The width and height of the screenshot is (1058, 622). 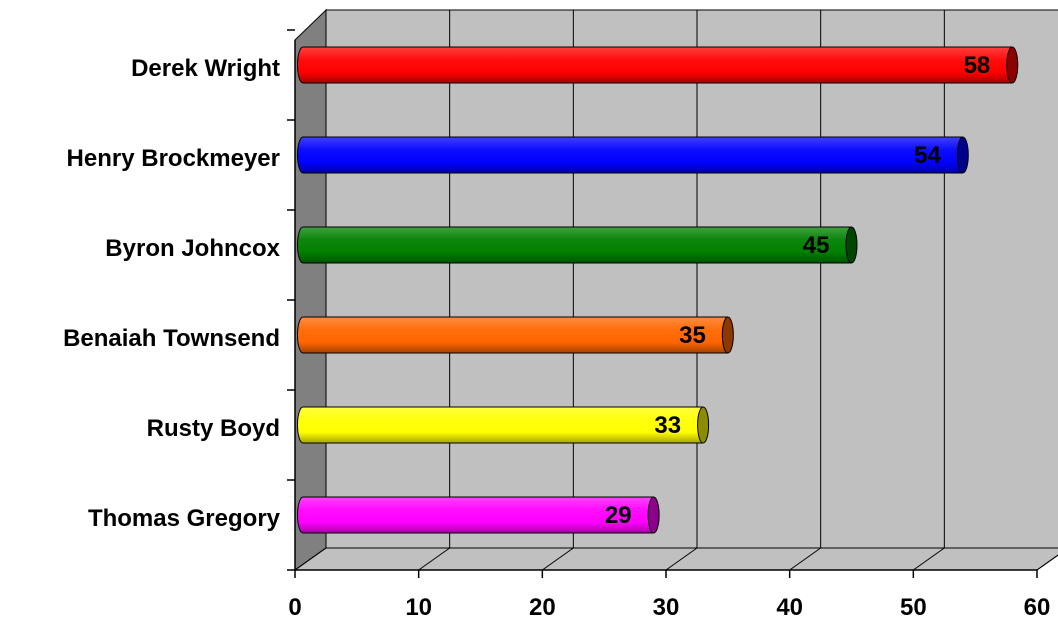 I want to click on bar-value-label: 58, so click(x=977, y=65).